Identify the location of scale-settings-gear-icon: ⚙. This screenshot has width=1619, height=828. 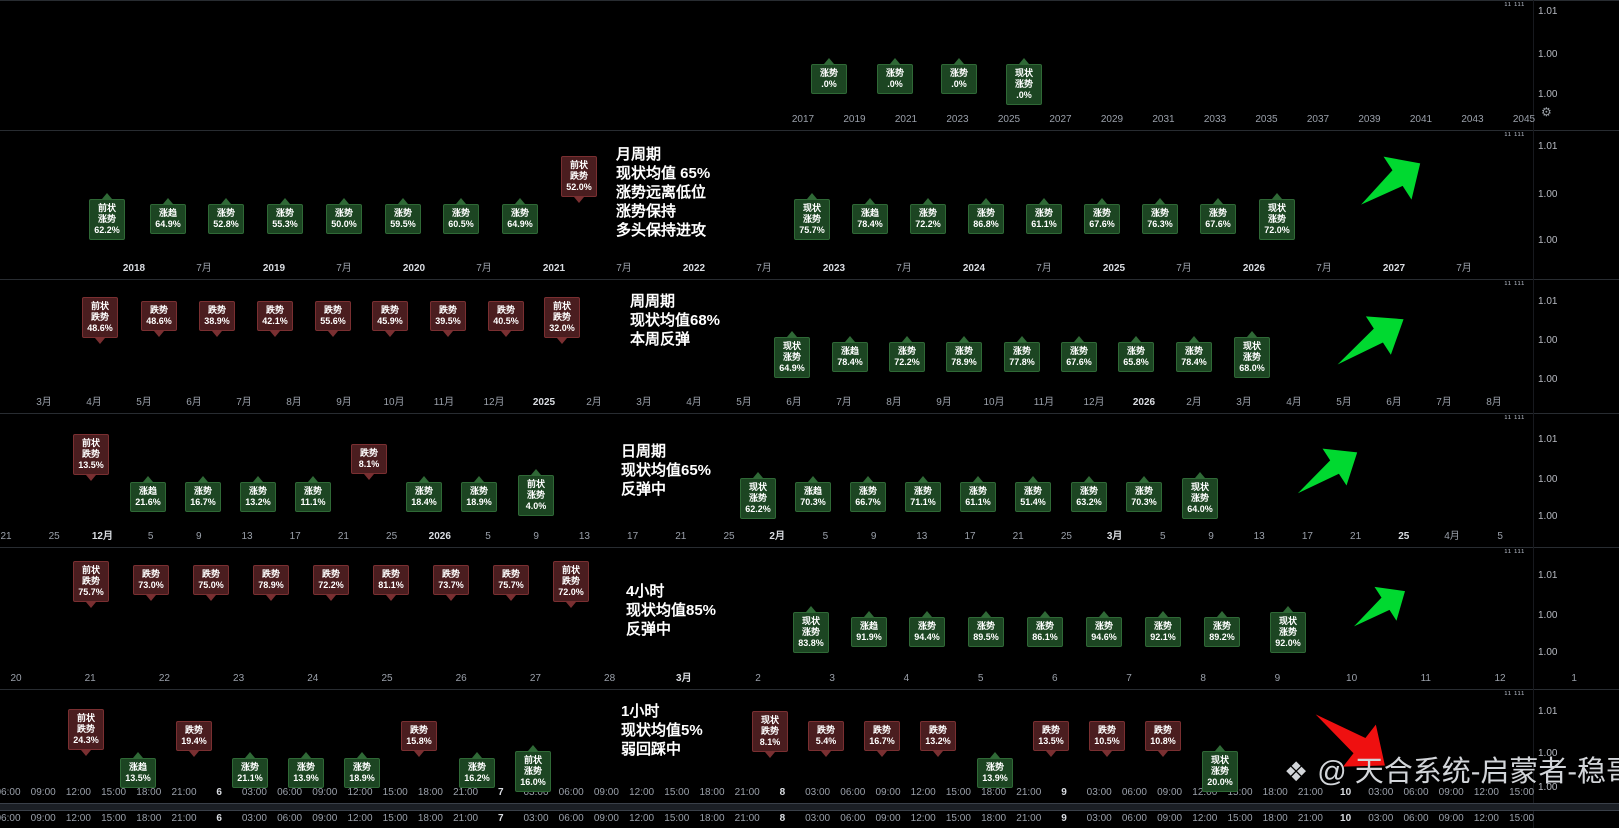
(1546, 112).